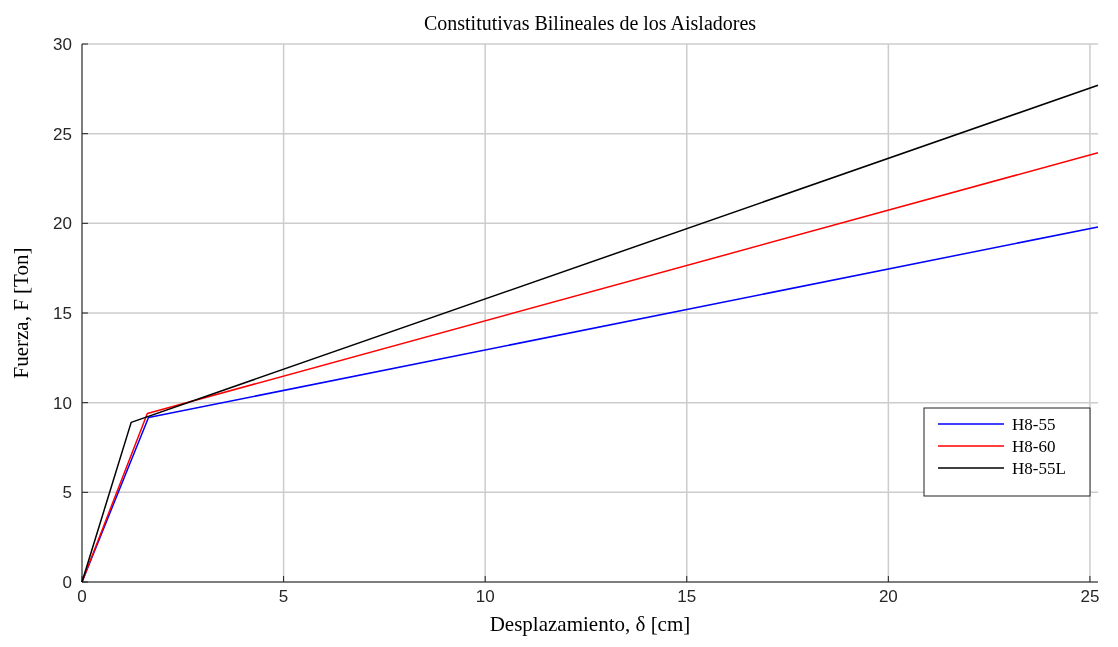 This screenshot has height=647, width=1118. What do you see at coordinates (283, 596) in the screenshot?
I see `x-tick-label: 5` at bounding box center [283, 596].